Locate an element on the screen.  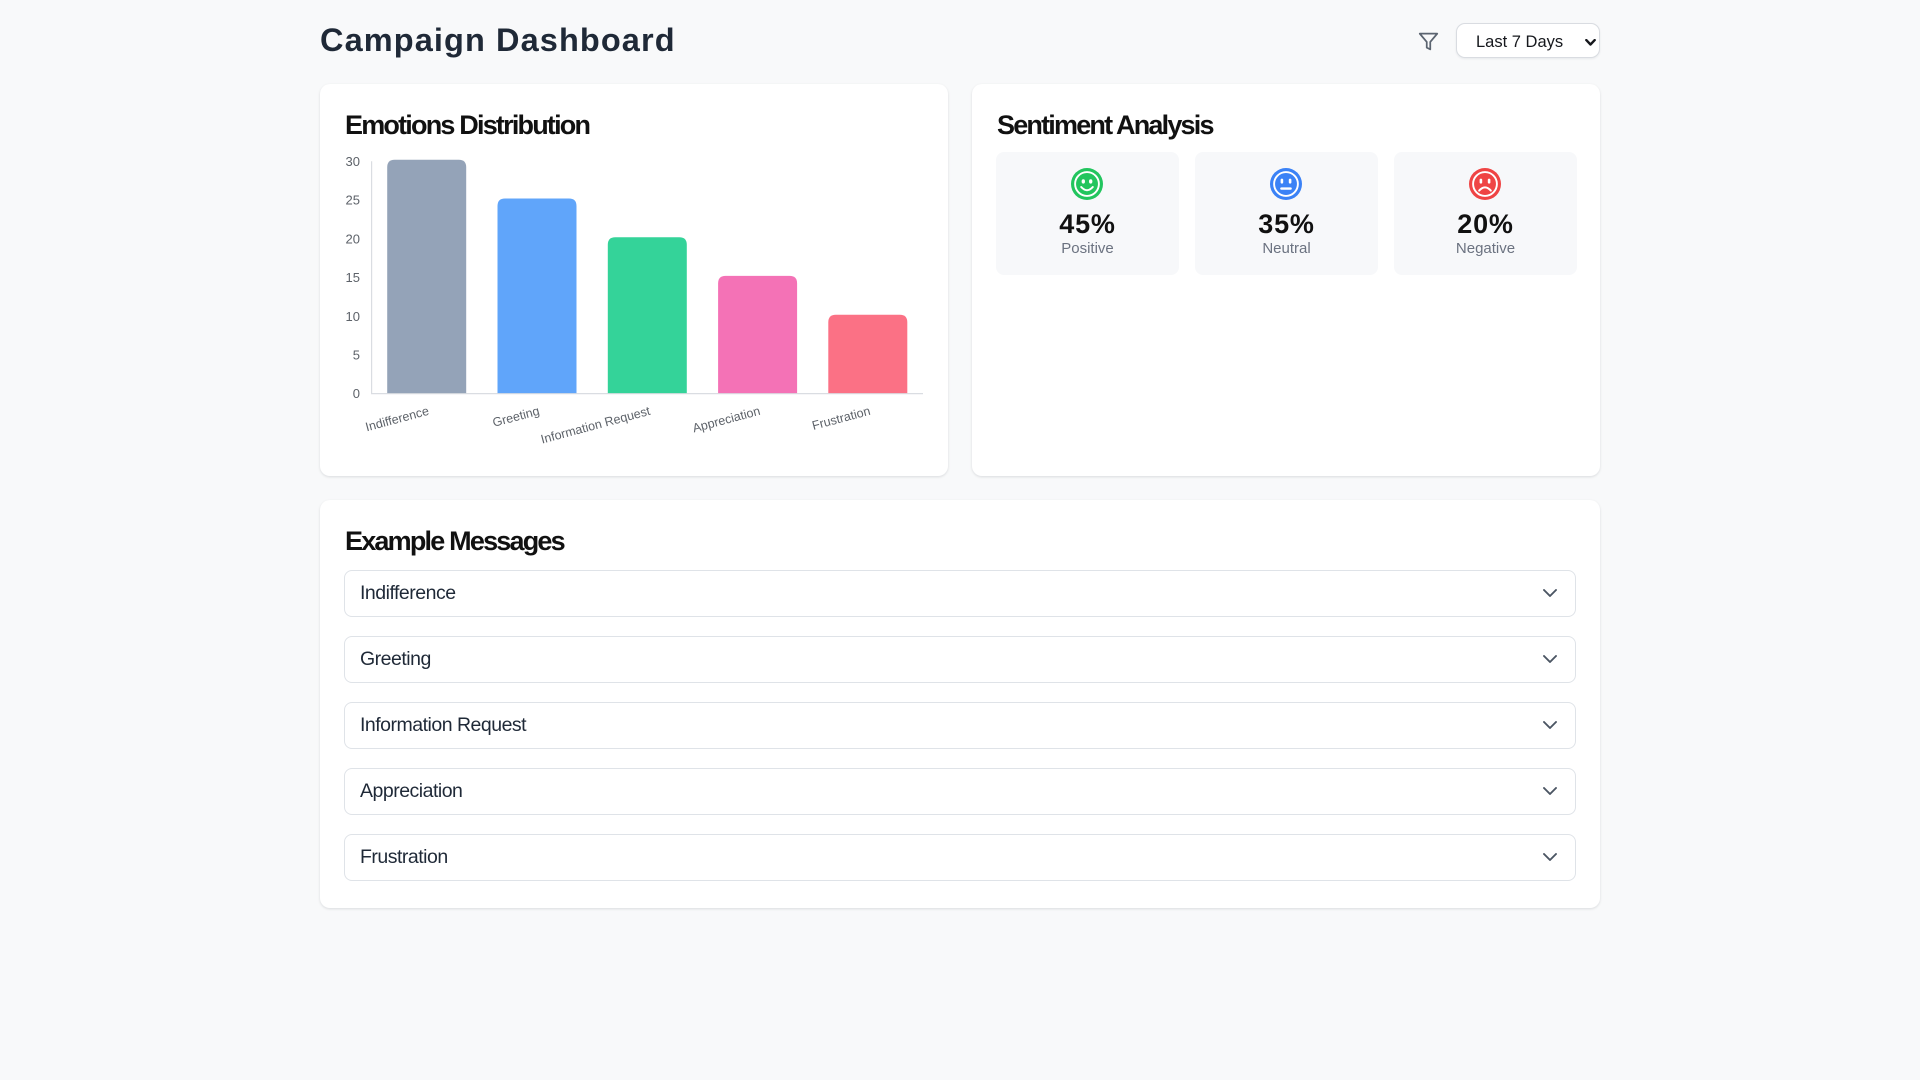
svg-text: 10 is located at coordinates (353, 316).